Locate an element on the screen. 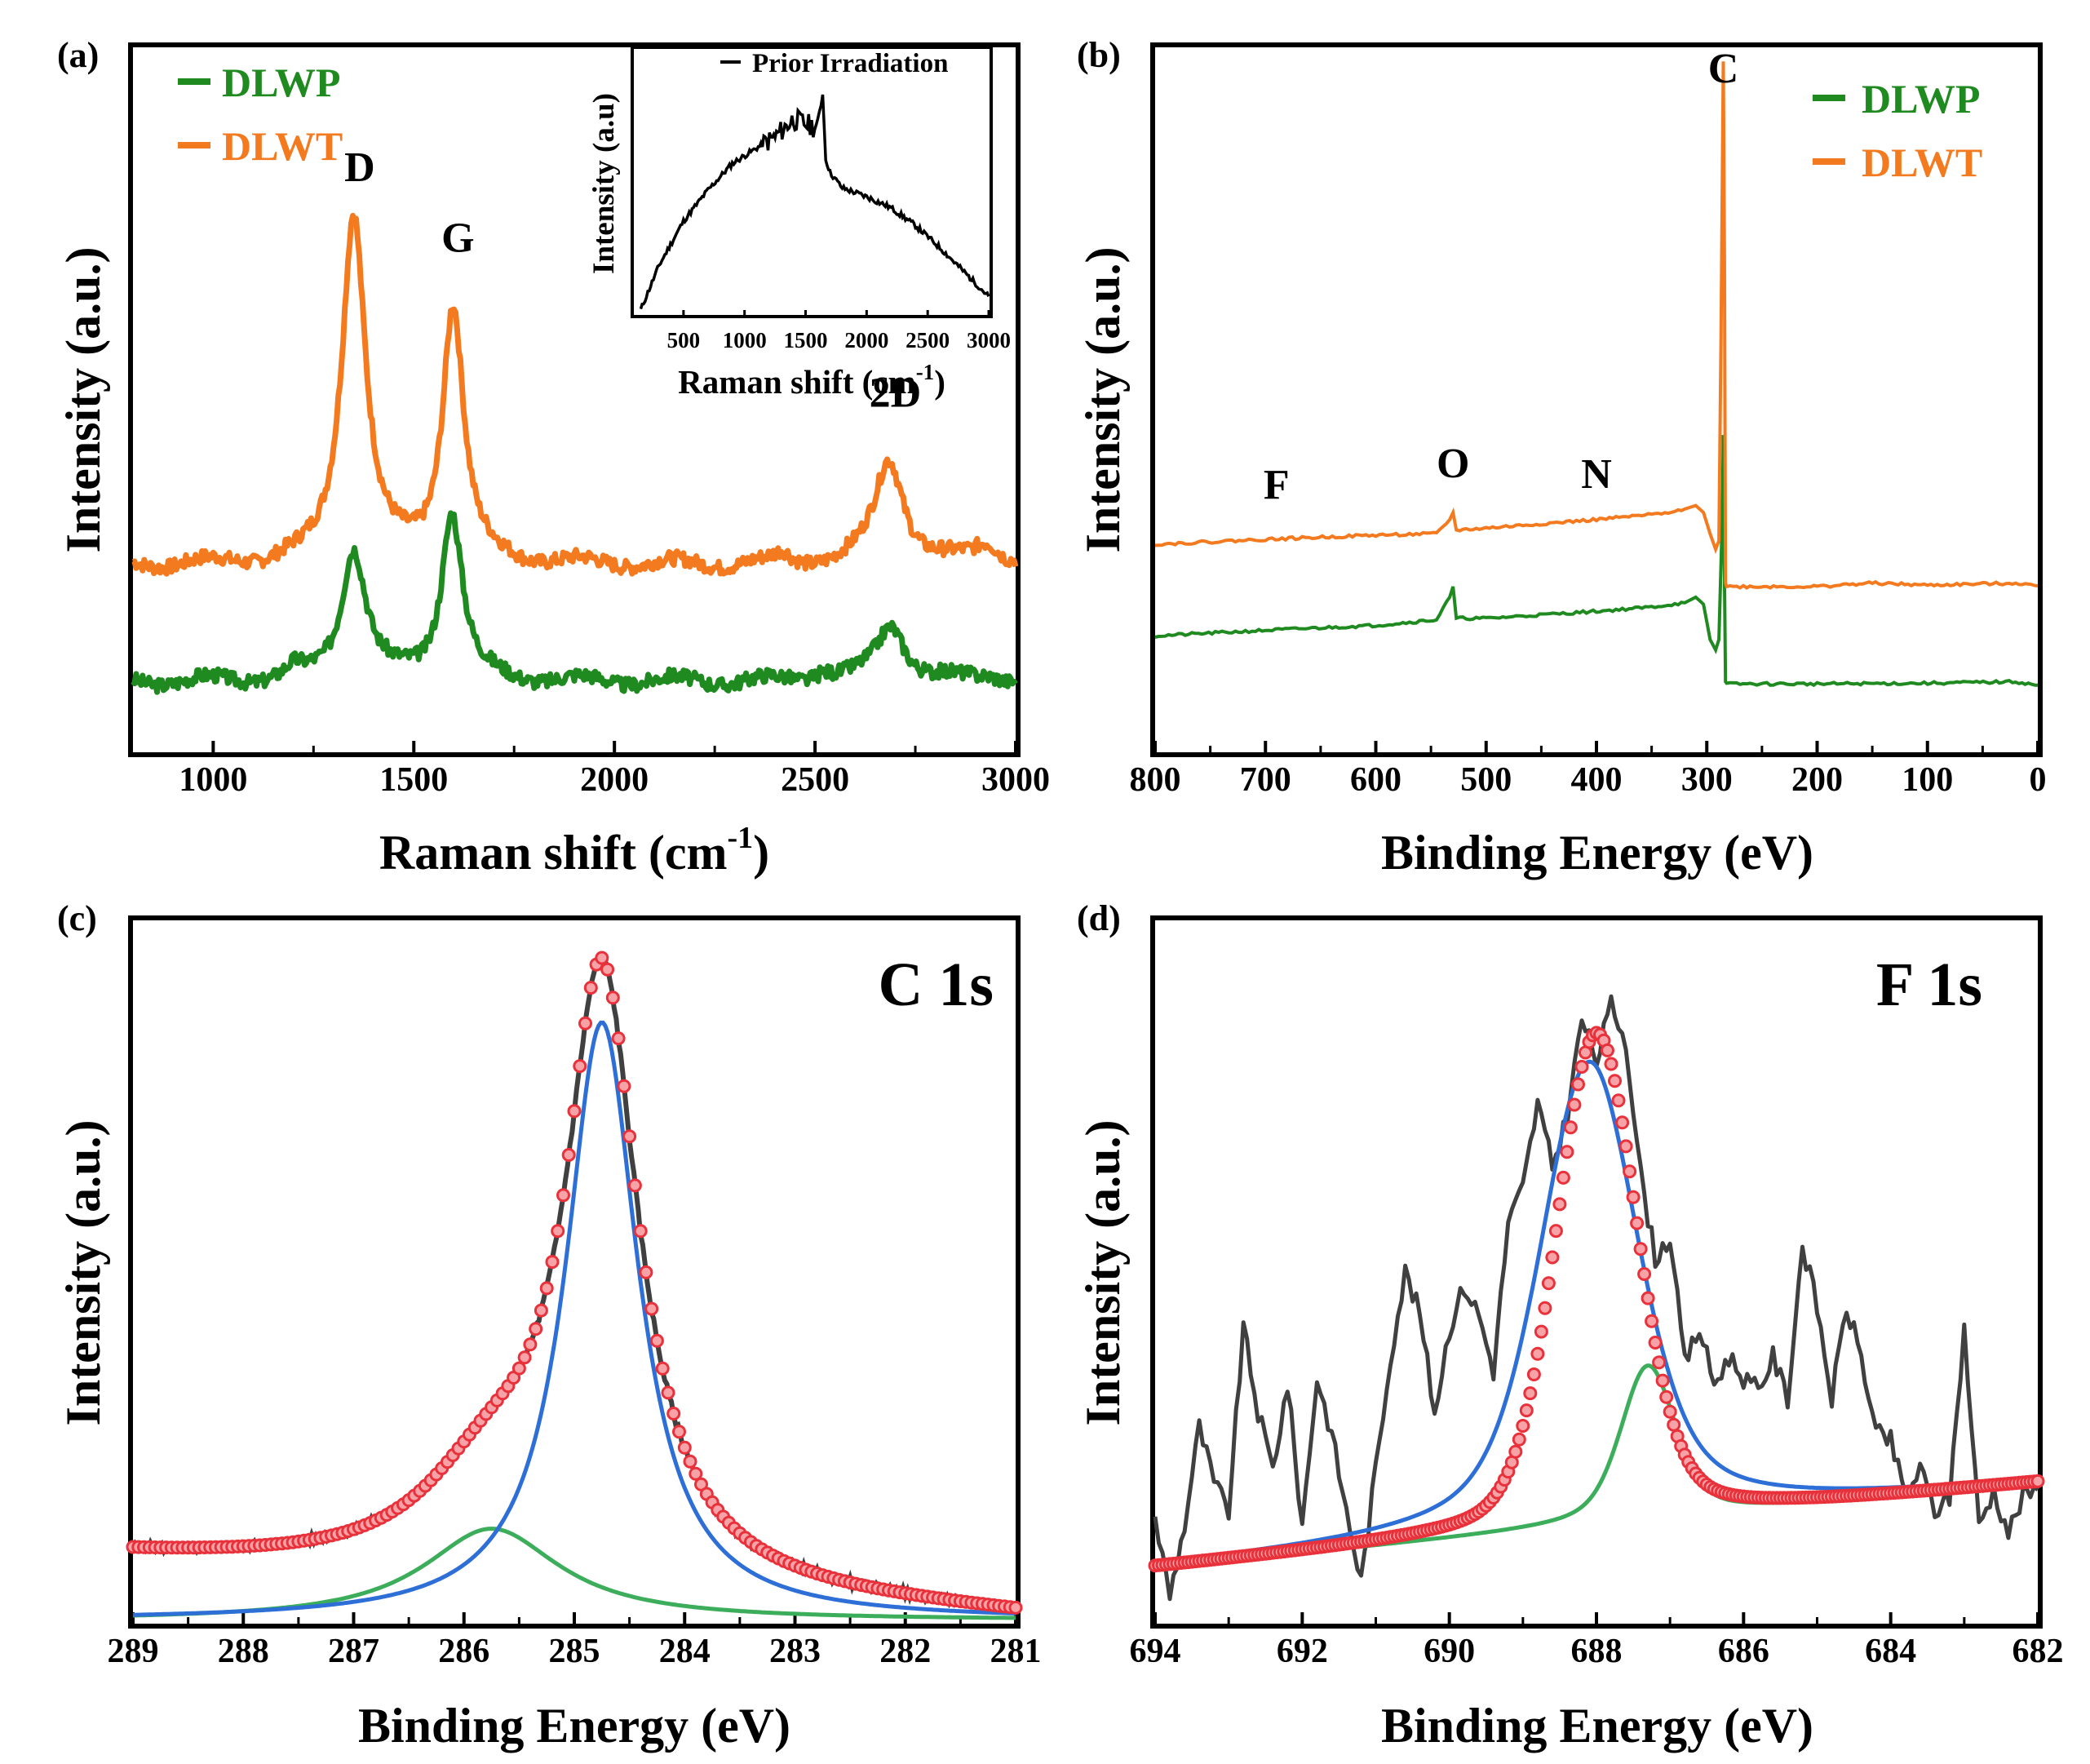  x-tick-label: 281 is located at coordinates (1016, 1651).